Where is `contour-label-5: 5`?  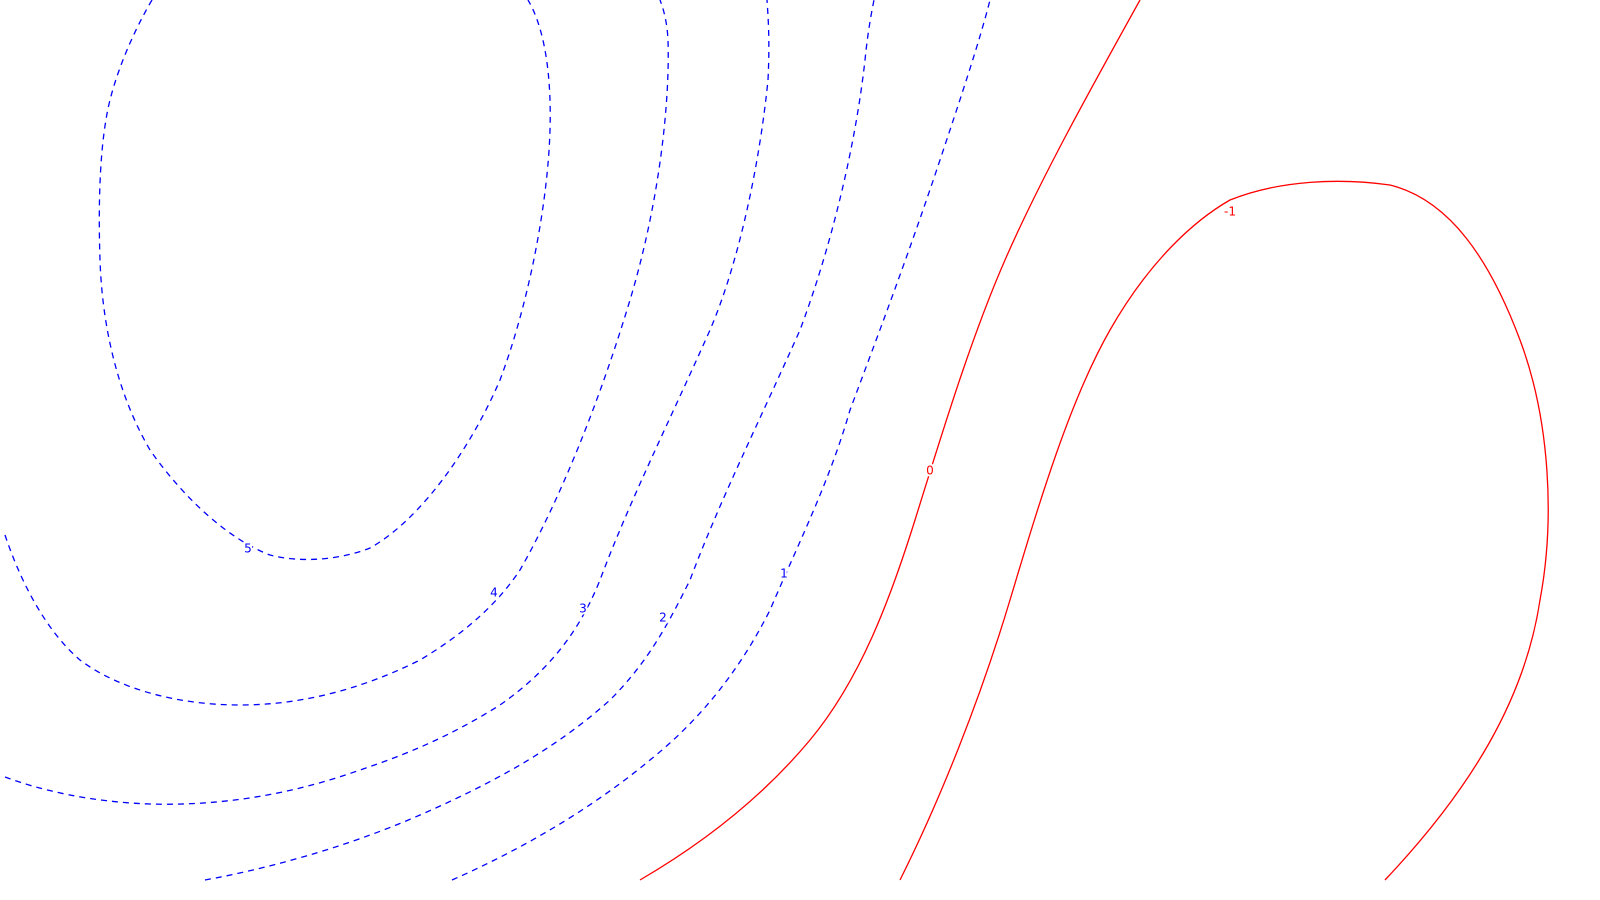
contour-label-5: 5 is located at coordinates (248, 549).